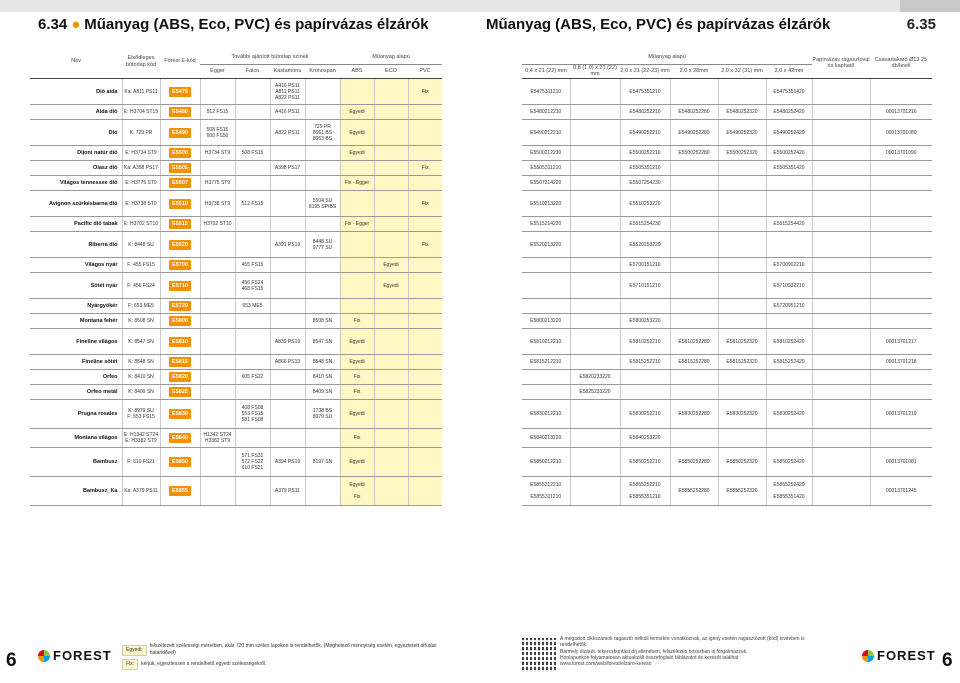 This screenshot has width=960, height=683. What do you see at coordinates (727, 306) in the screenshot?
I see `product-row-right: E5720951210` at bounding box center [727, 306].